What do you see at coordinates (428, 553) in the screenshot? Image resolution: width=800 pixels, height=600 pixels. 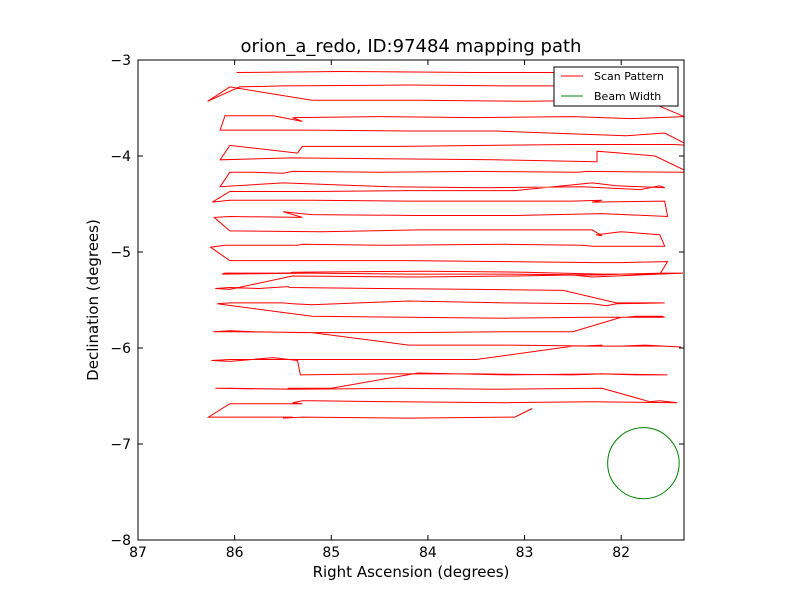 I see `x-tick-label: 84` at bounding box center [428, 553].